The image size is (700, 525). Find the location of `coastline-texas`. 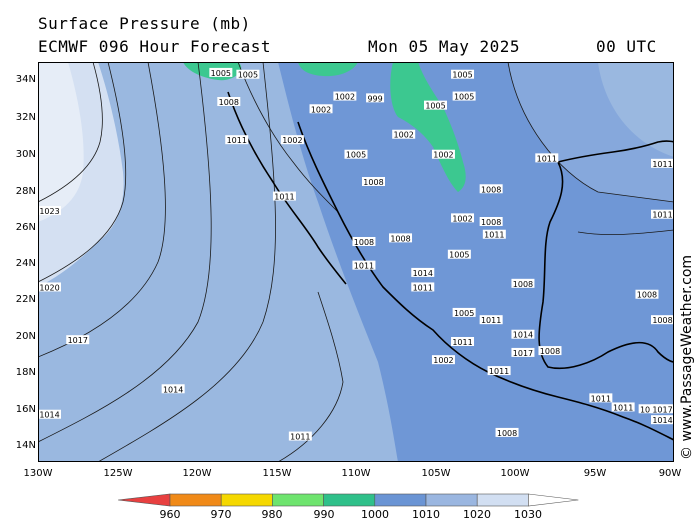

coastline-texas is located at coordinates (615, 151).